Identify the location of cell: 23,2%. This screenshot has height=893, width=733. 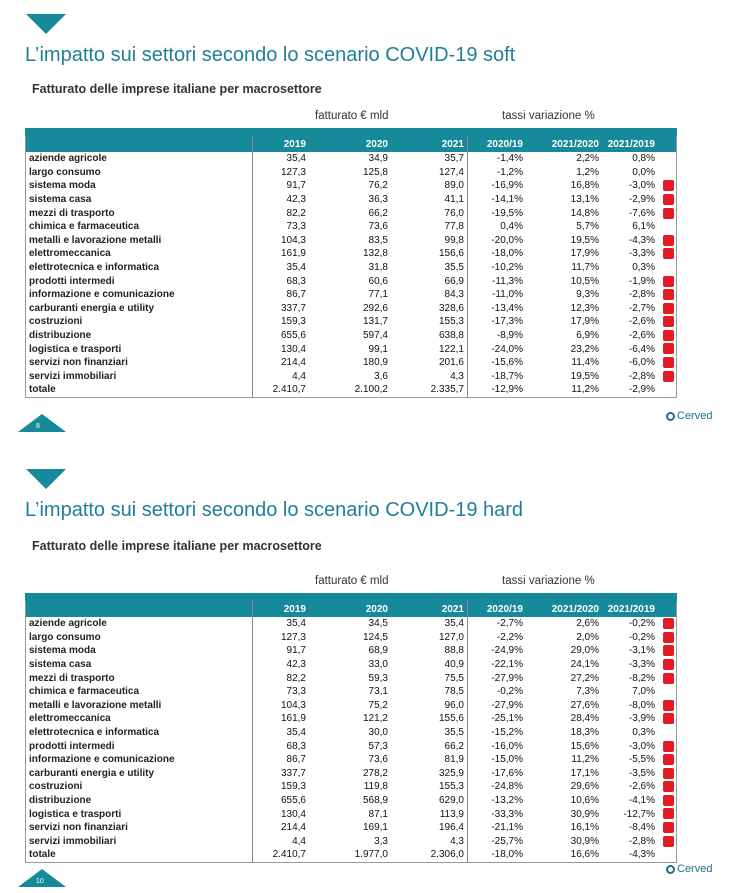
(584, 349).